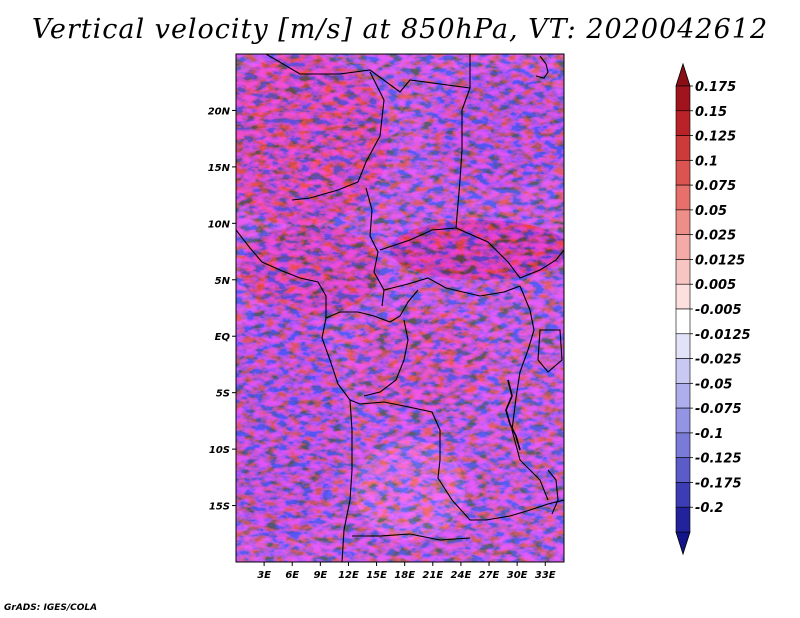 The height and width of the screenshot is (618, 800). What do you see at coordinates (683, 543) in the screenshot?
I see `colorbar-bottom-arrow` at bounding box center [683, 543].